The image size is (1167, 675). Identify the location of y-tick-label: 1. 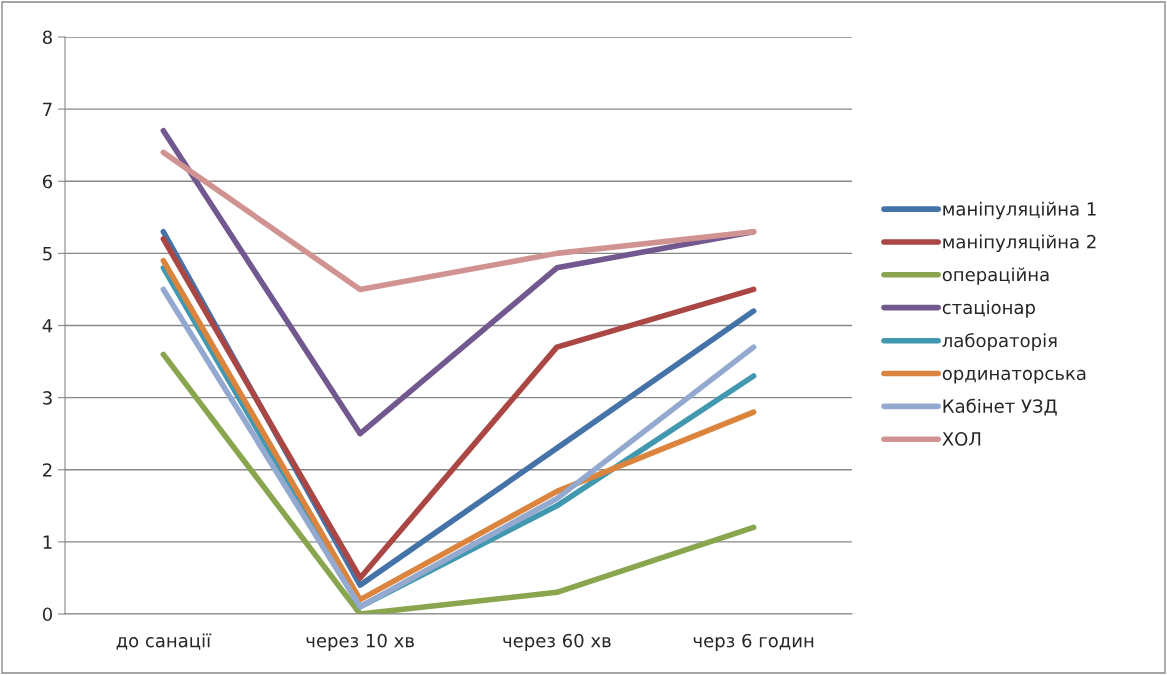
(47, 542).